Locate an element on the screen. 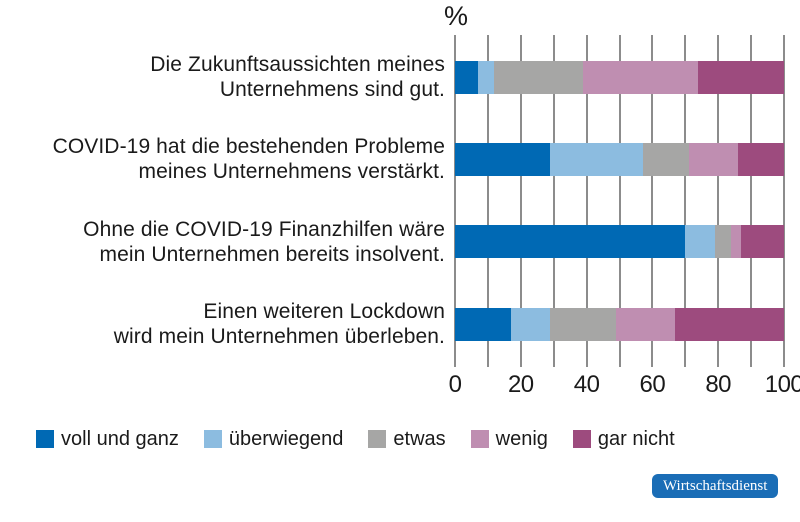  legend-item-wenig: wenig is located at coordinates (509, 439).